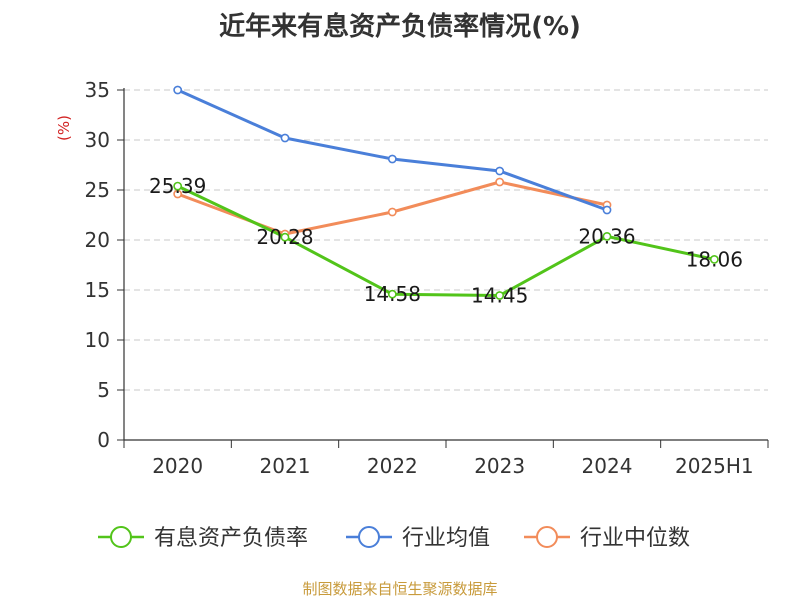  I want to click on data-label: 20.28, so click(284, 237).